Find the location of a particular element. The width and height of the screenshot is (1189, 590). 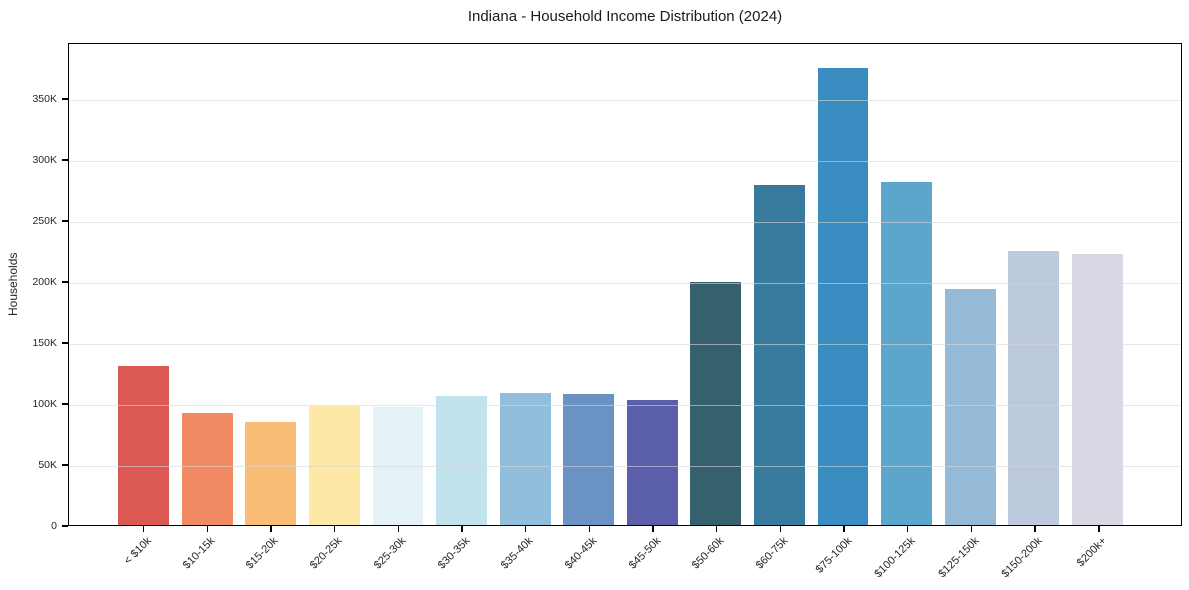

y-tick-label: 50K is located at coordinates (47, 464).